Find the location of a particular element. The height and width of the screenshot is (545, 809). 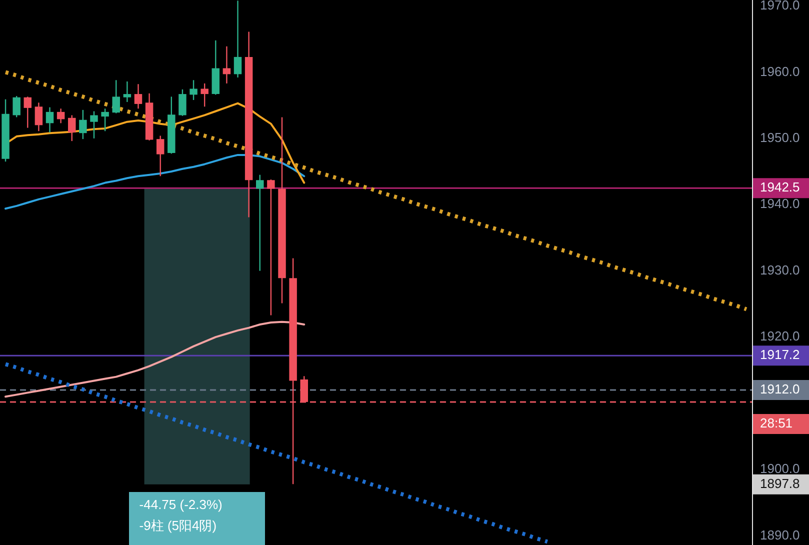

y-tick-label: 1970.0 is located at coordinates (780, 6).